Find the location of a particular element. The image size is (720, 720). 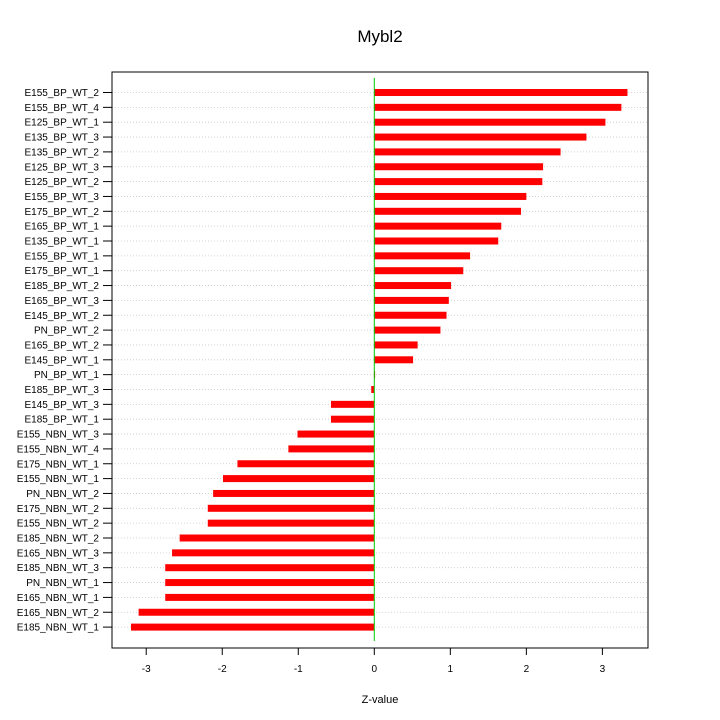

category-label: PN_NBN_WT_2 is located at coordinates (62, 494).